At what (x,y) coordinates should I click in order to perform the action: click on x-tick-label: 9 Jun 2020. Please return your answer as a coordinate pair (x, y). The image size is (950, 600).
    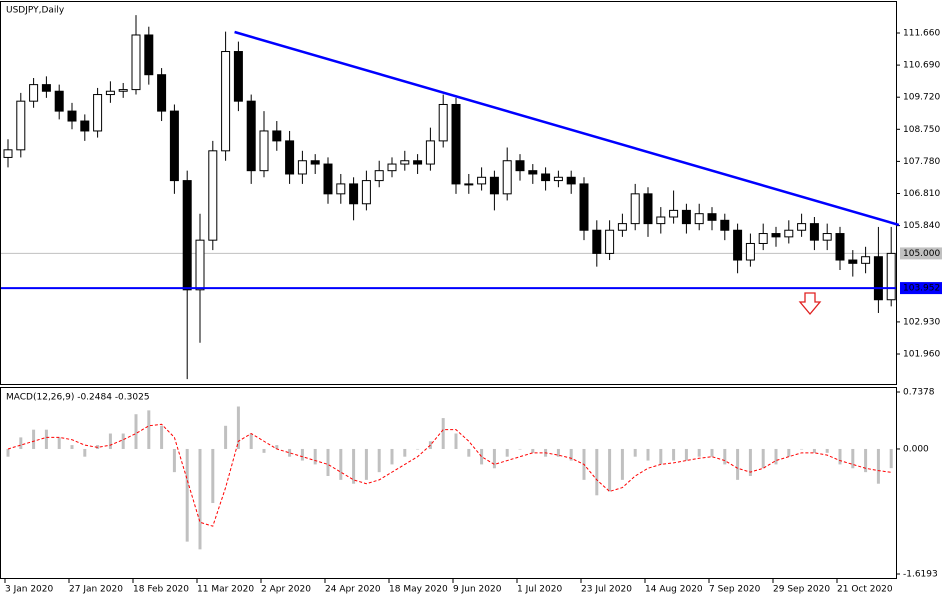
    Looking at the image, I should click on (477, 590).